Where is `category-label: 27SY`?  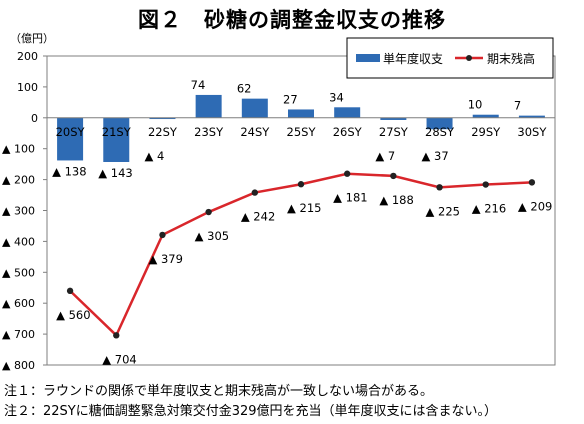 category-label: 27SY is located at coordinates (394, 132).